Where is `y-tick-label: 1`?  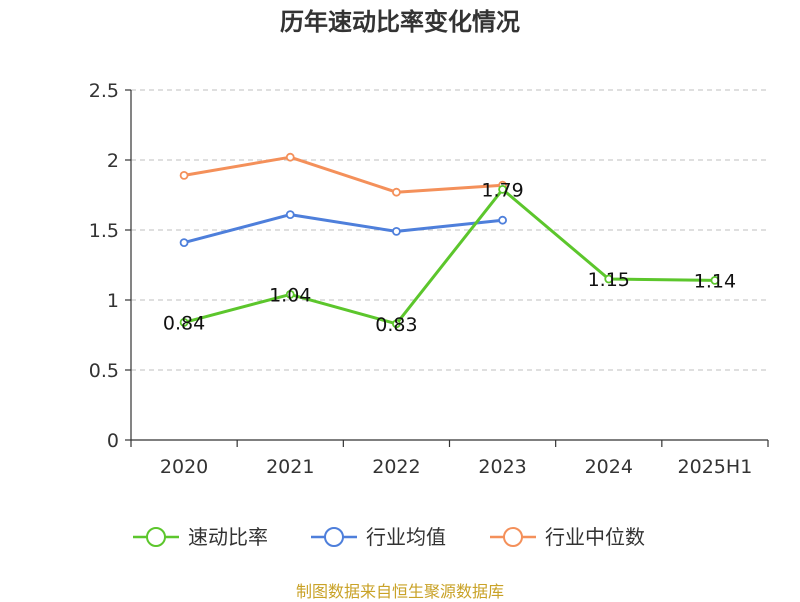 y-tick-label: 1 is located at coordinates (113, 301).